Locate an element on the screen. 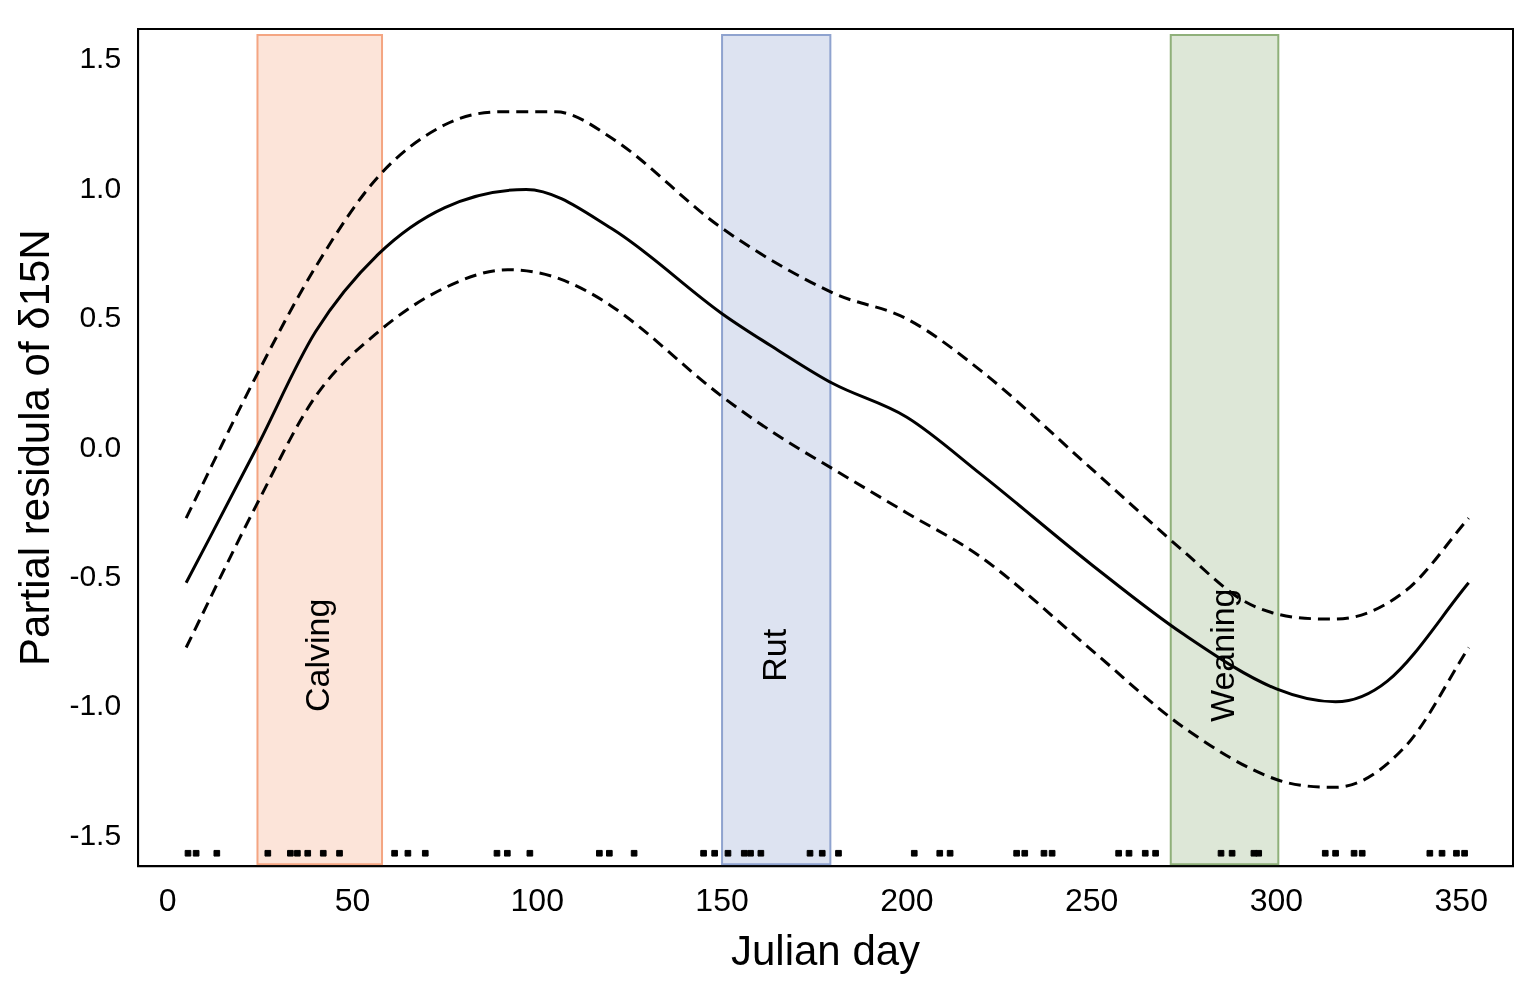  band-label: Rut is located at coordinates (773, 655).